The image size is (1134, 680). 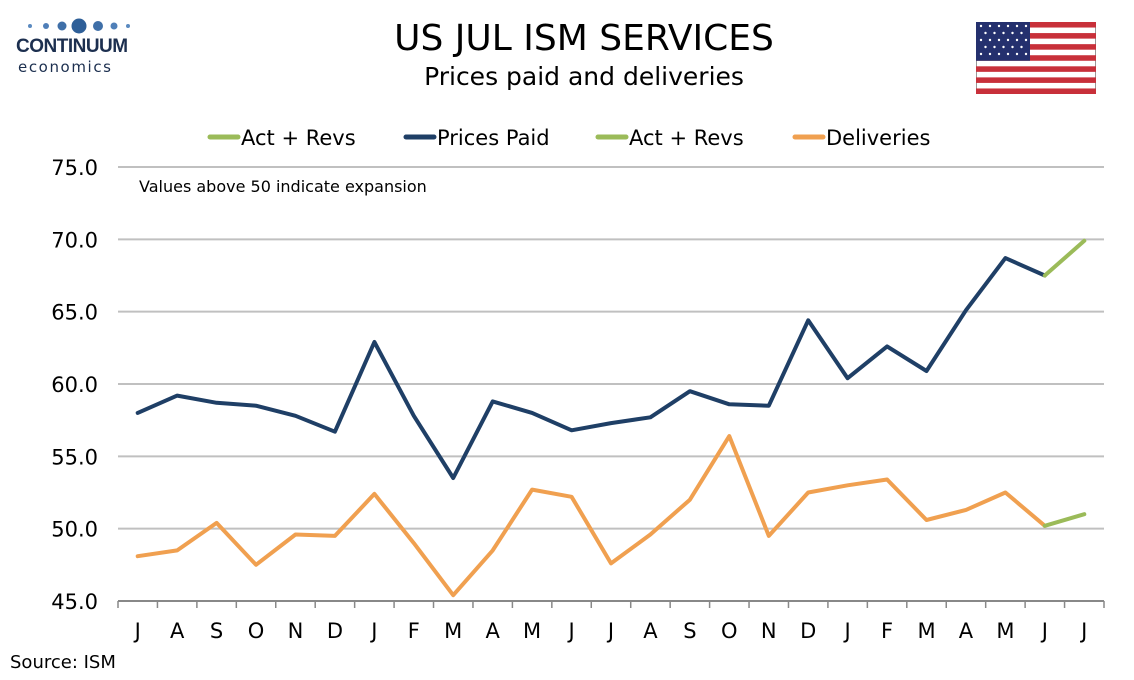 What do you see at coordinates (74, 168) in the screenshot?
I see `y-tick-label: 75.0` at bounding box center [74, 168].